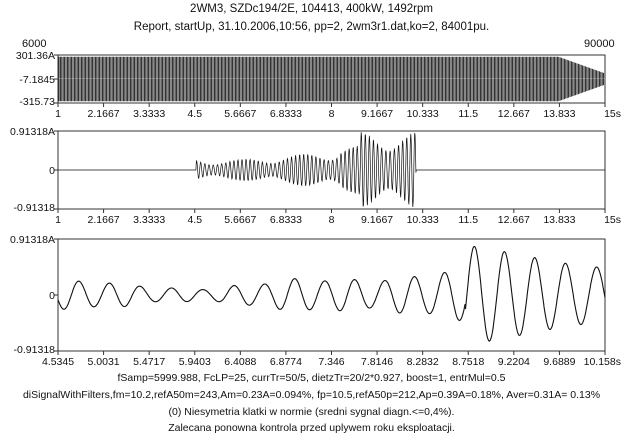 The width and height of the screenshot is (623, 440). I want to click on full-run-xtick-label: 4.5, so click(194, 114).